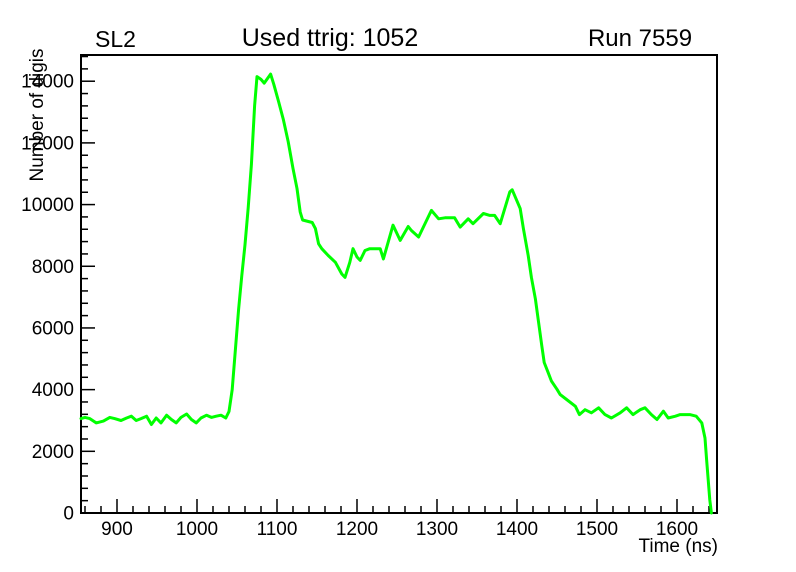 This screenshot has height=572, width=796. I want to click on superlayer-label: SL2, so click(115, 39).